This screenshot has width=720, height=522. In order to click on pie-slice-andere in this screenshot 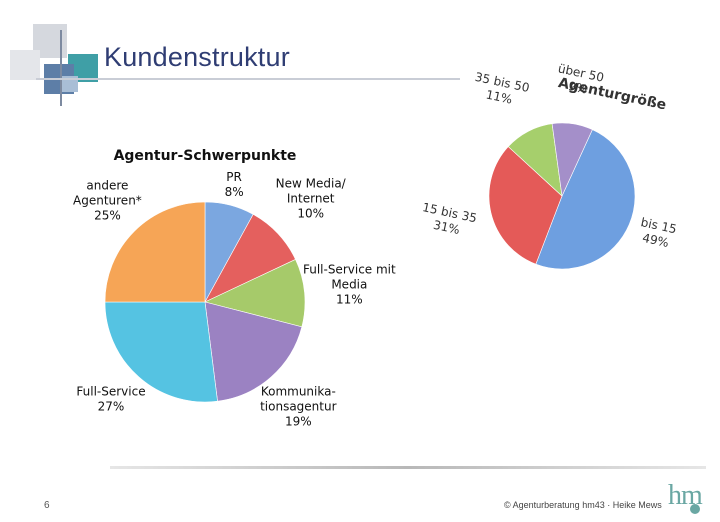, I will do `click(155, 252)`.